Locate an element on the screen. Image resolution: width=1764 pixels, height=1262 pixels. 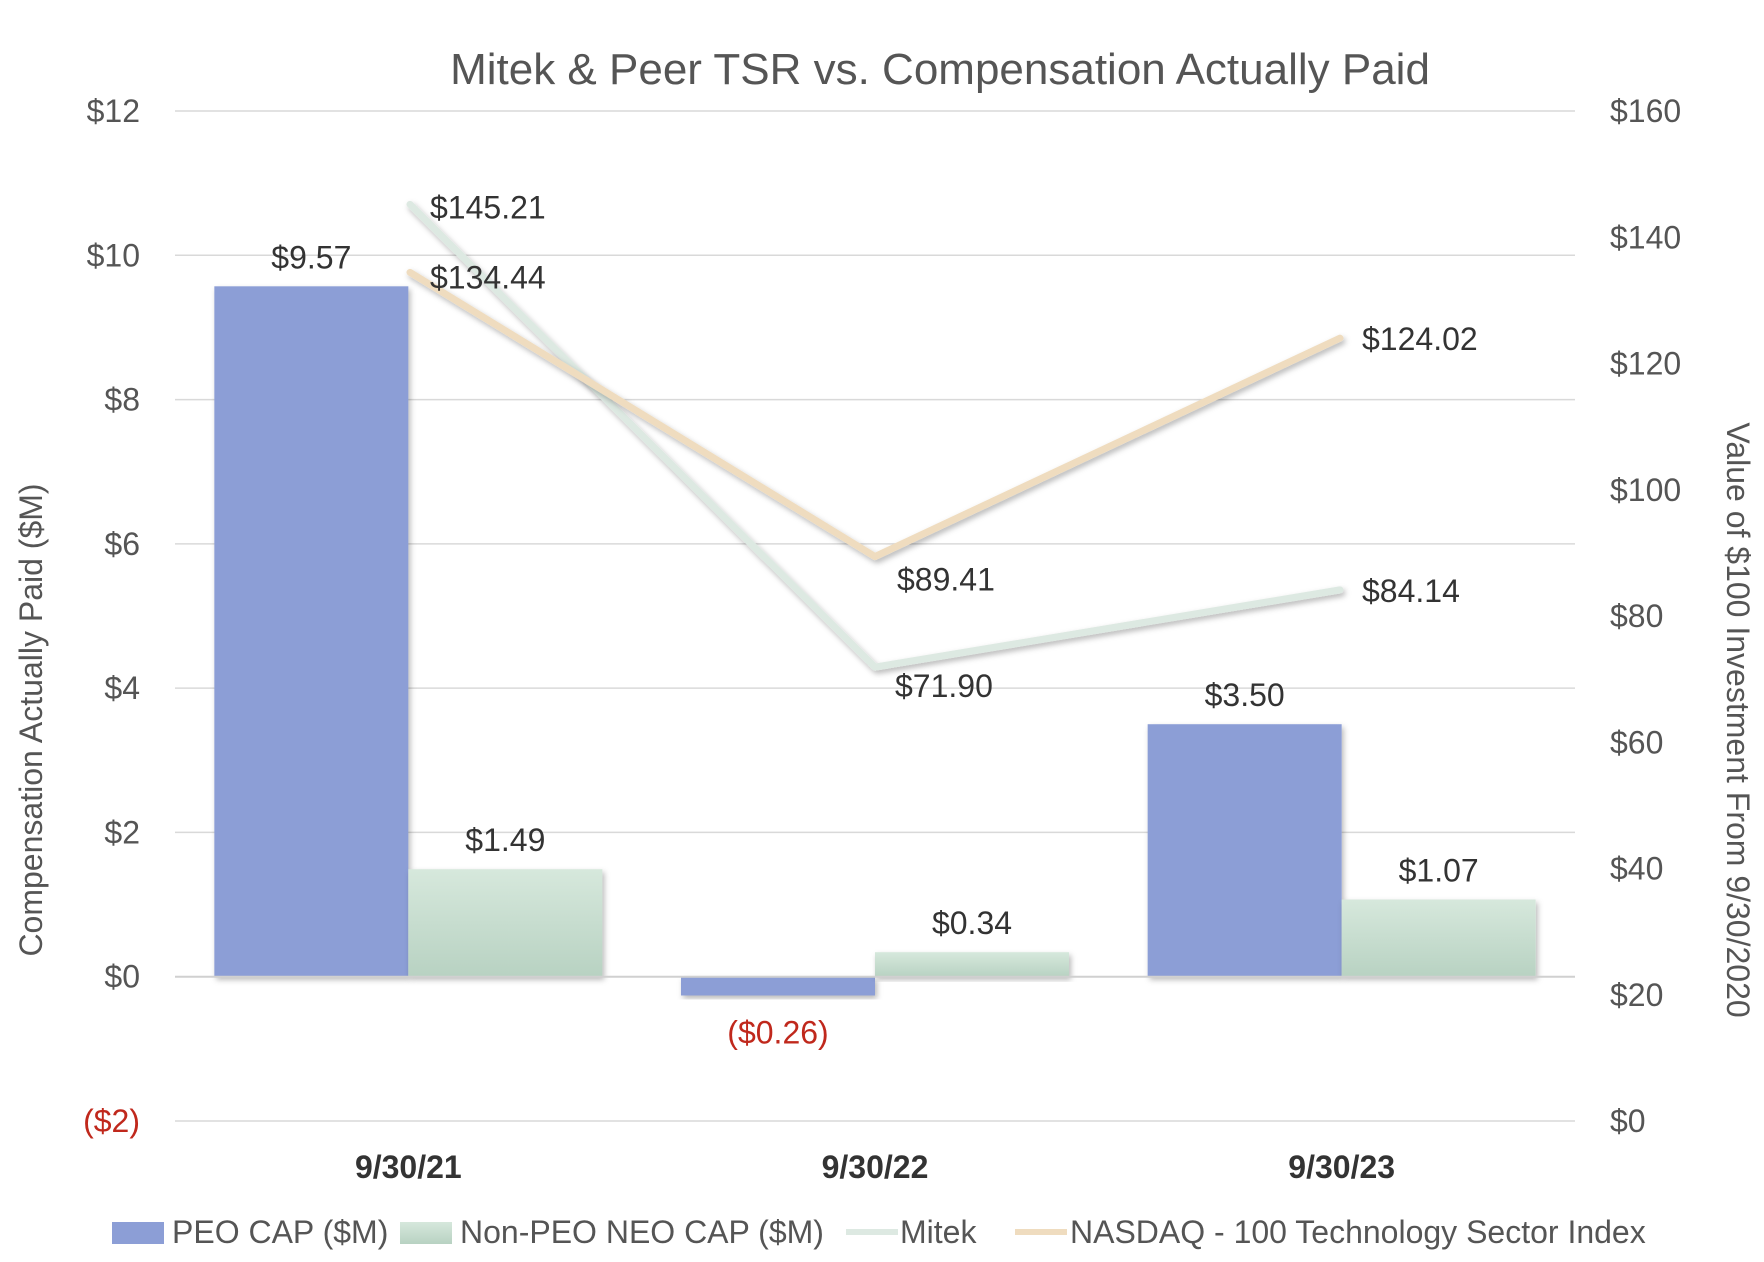
line-data-label: $71.90 is located at coordinates (944, 686).